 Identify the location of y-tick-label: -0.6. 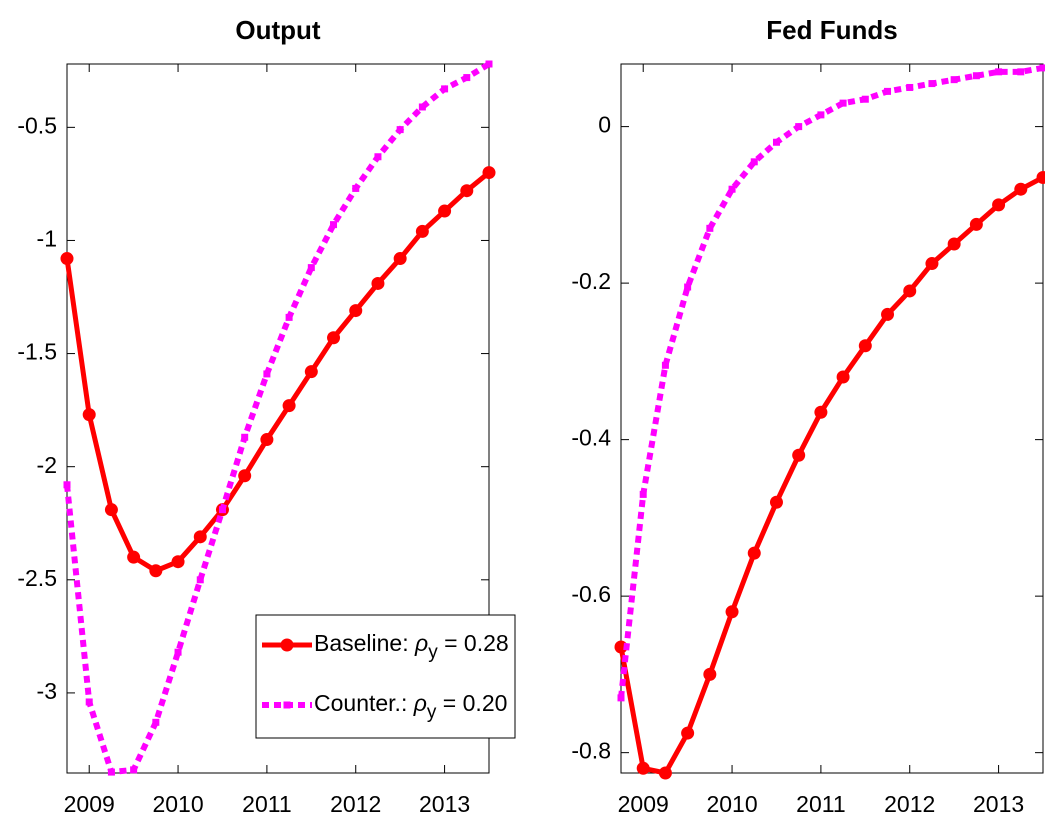
(591, 594).